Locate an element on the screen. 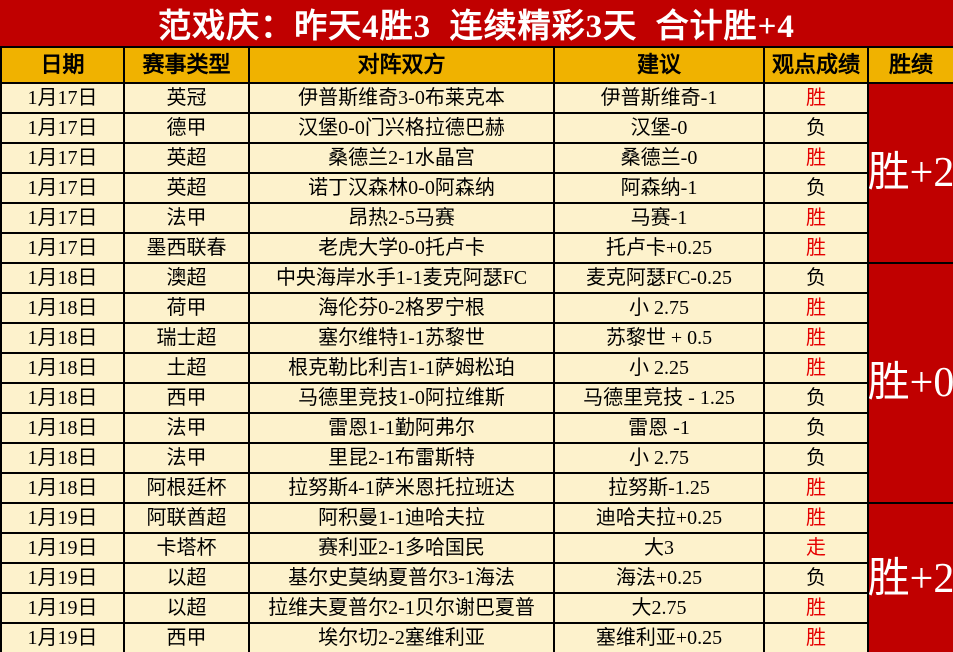 This screenshot has height=652, width=953. tip-cell: 汉堡-0 is located at coordinates (660, 129).